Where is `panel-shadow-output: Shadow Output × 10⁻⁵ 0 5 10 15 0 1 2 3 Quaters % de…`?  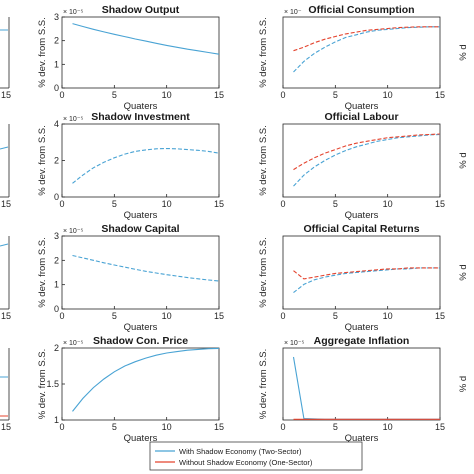
panel-shadow-output: Shadow Output × 10⁻⁵ 0 5 10 15 0 1 2 3 Quaters % de… is located at coordinates (130, 58).